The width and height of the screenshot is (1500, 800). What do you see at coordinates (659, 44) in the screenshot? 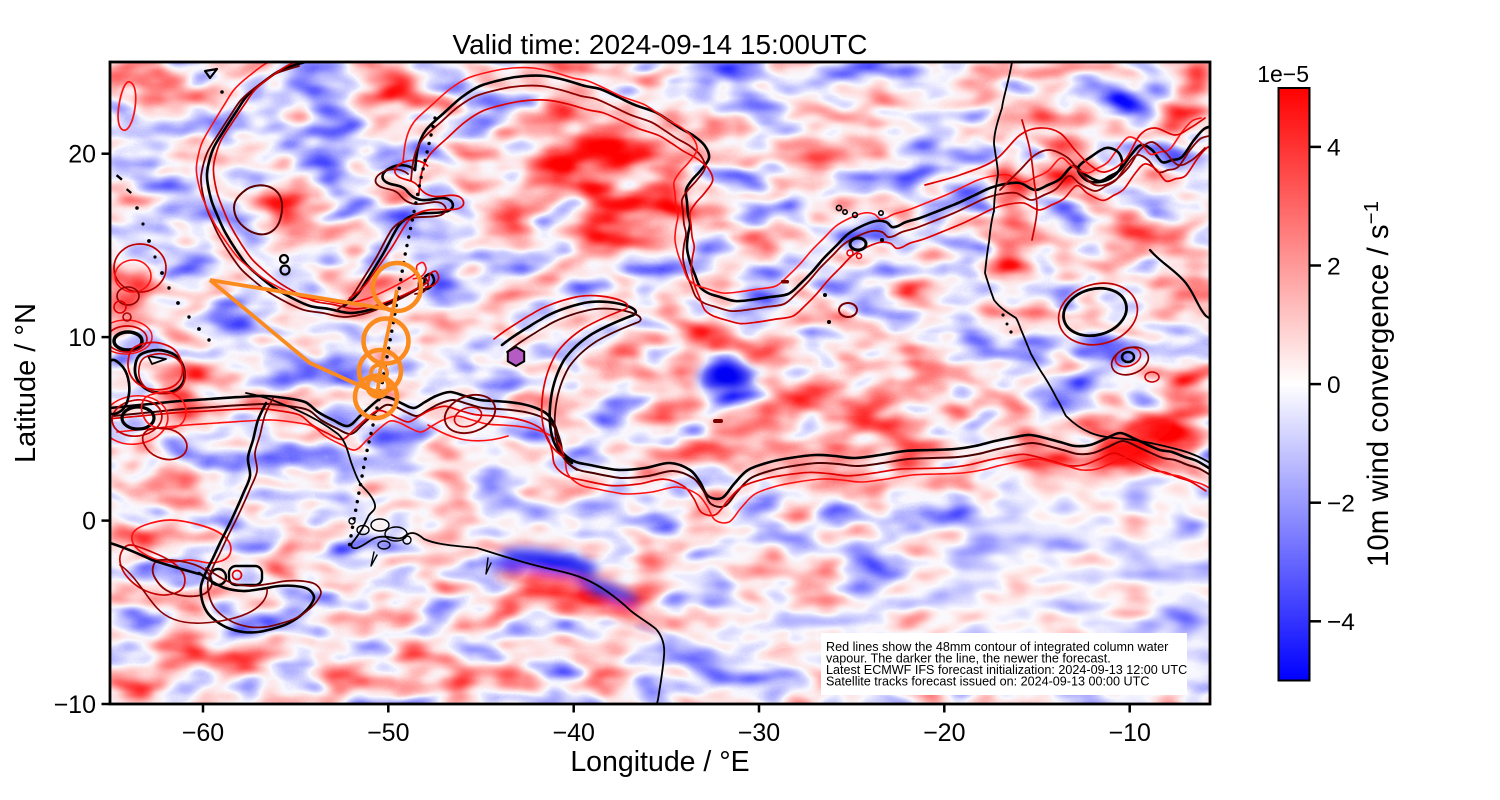
I see `svg-text:Valid time: 2024-09-14 15:00UT: Valid time: 2024-09-14 15:00UTC` at bounding box center [659, 44].